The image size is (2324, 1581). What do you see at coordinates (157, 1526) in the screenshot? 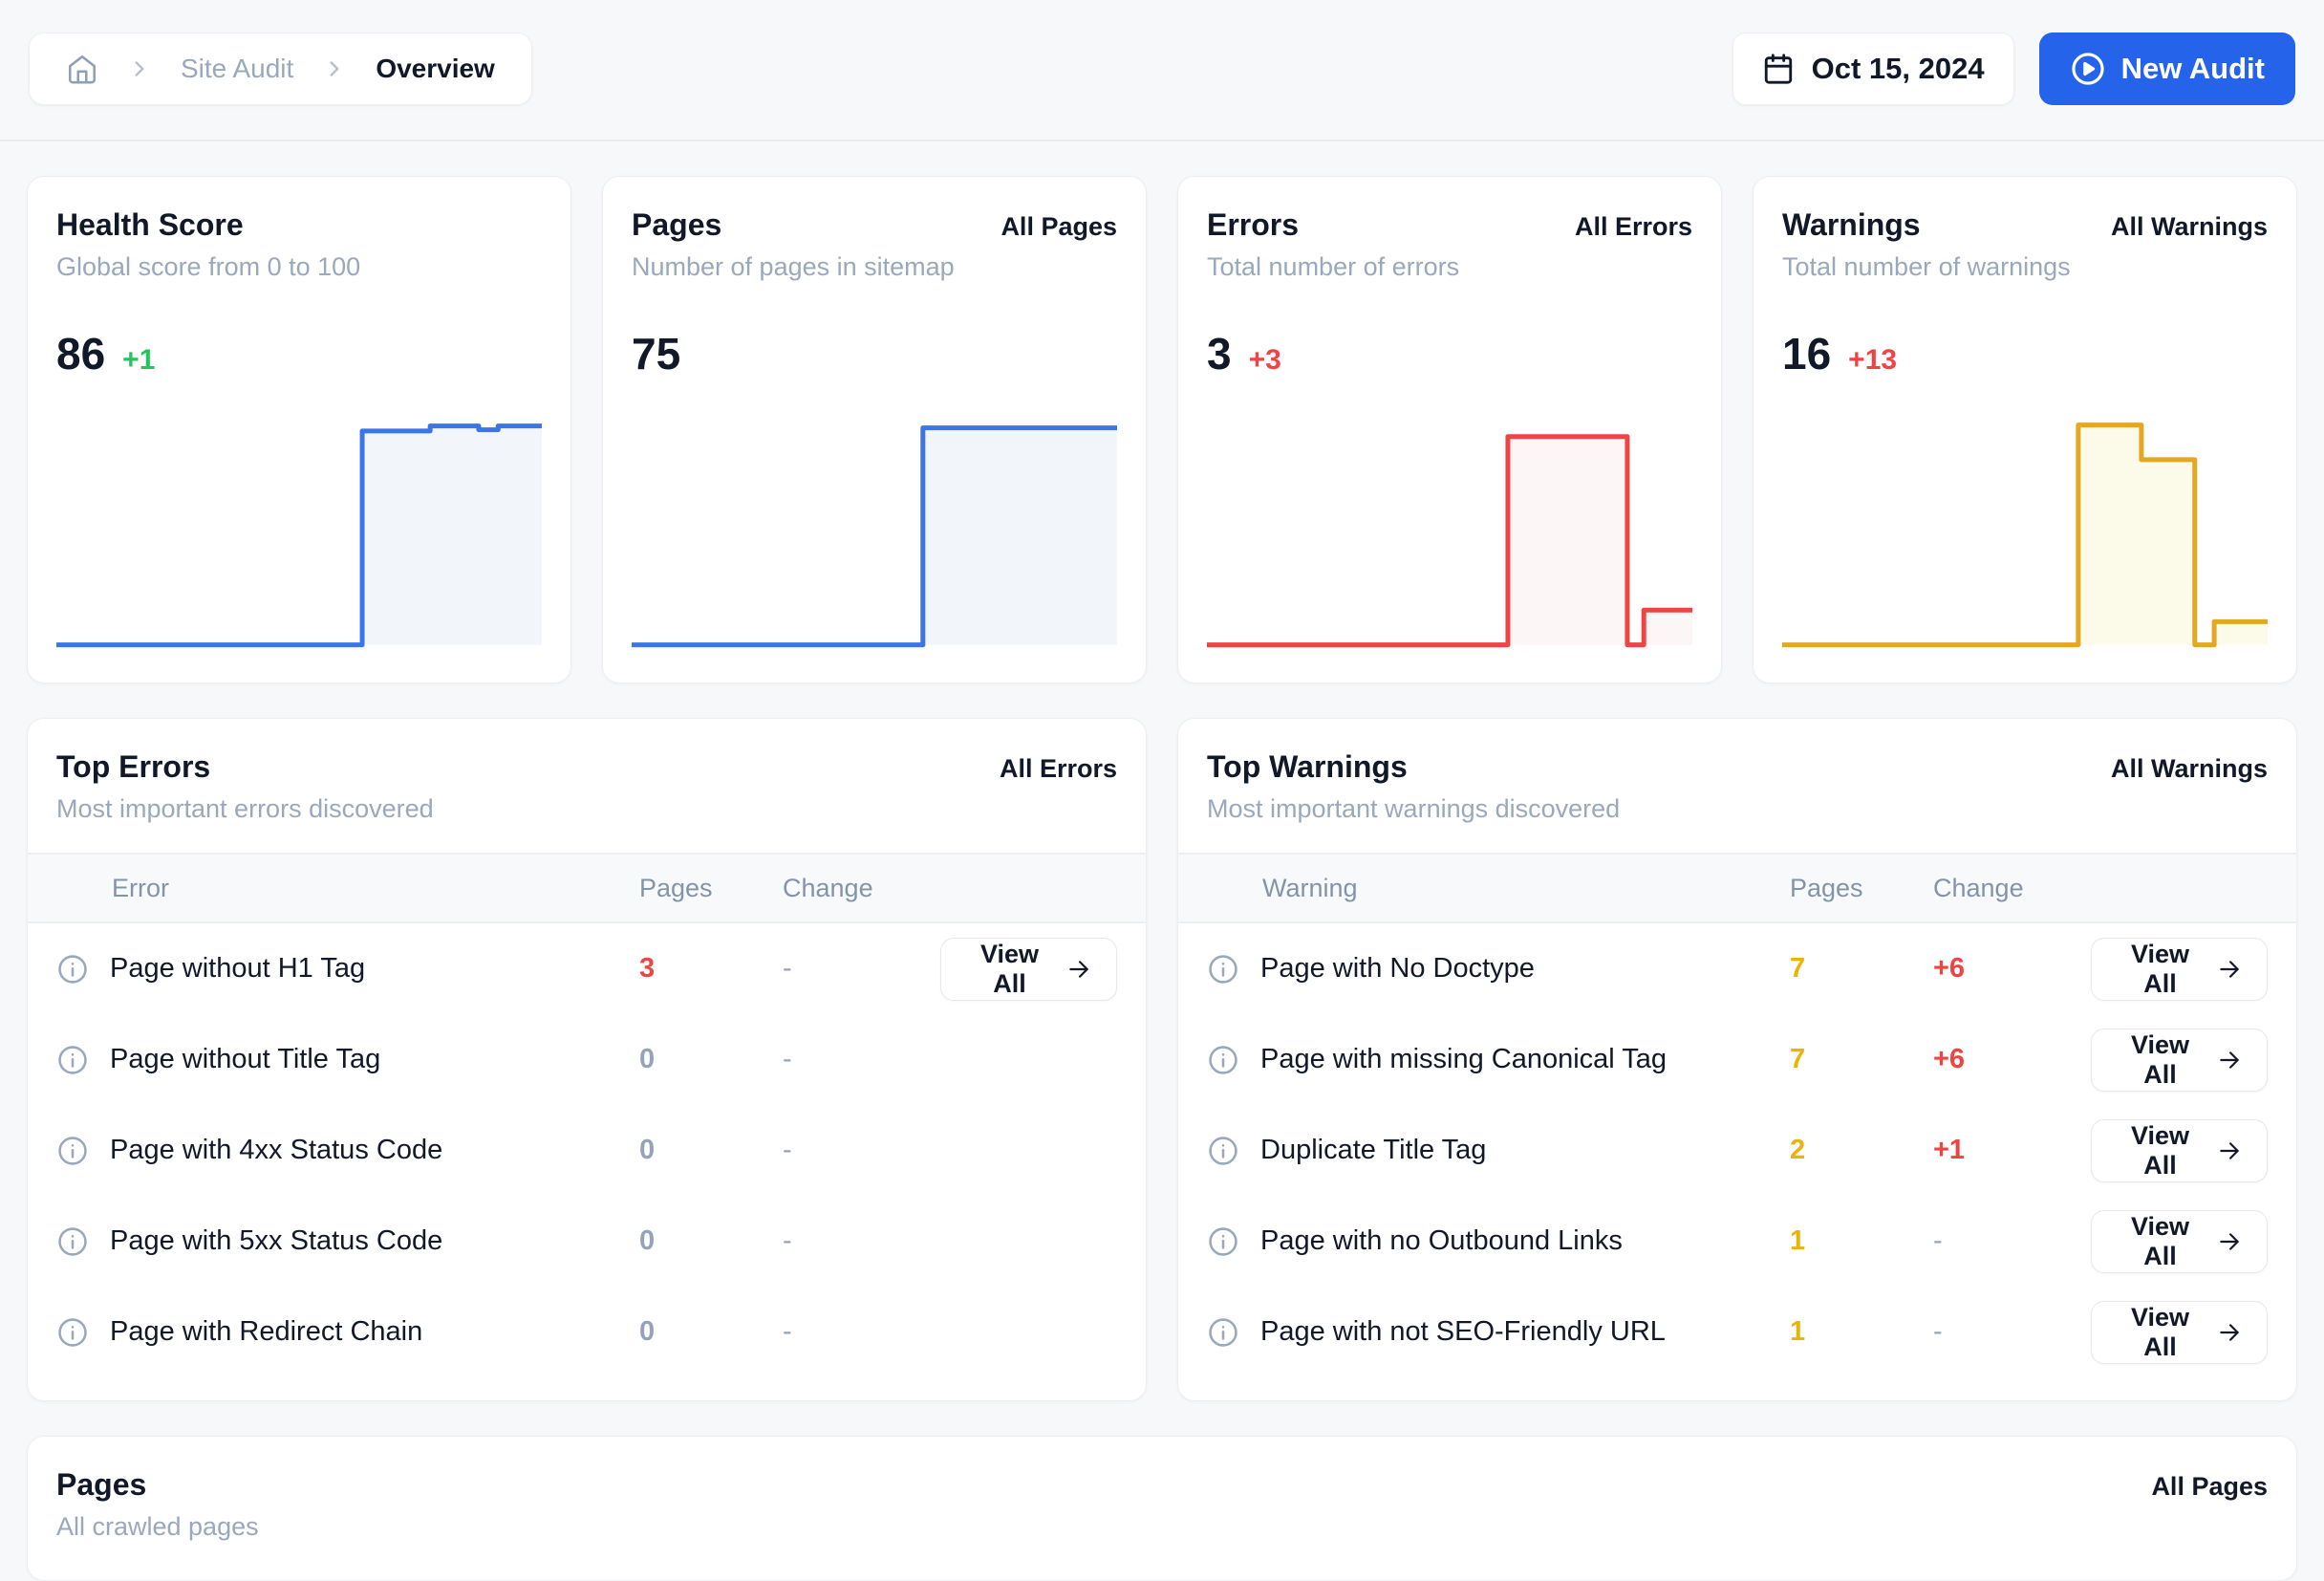
I see `pages-section-subtitle: All crawled pages` at bounding box center [157, 1526].